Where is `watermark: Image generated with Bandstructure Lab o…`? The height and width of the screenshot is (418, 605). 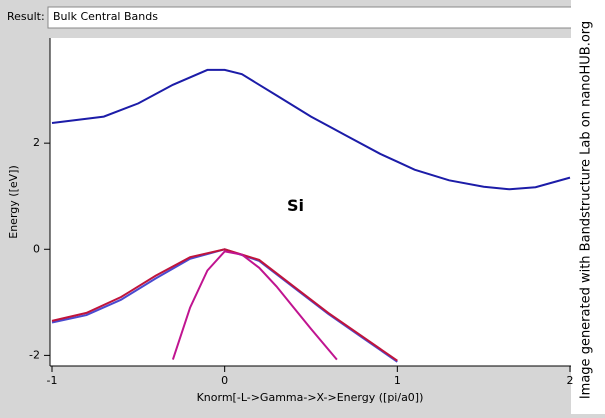 watermark: Image generated with Bandstructure Lab o… is located at coordinates (586, 210).